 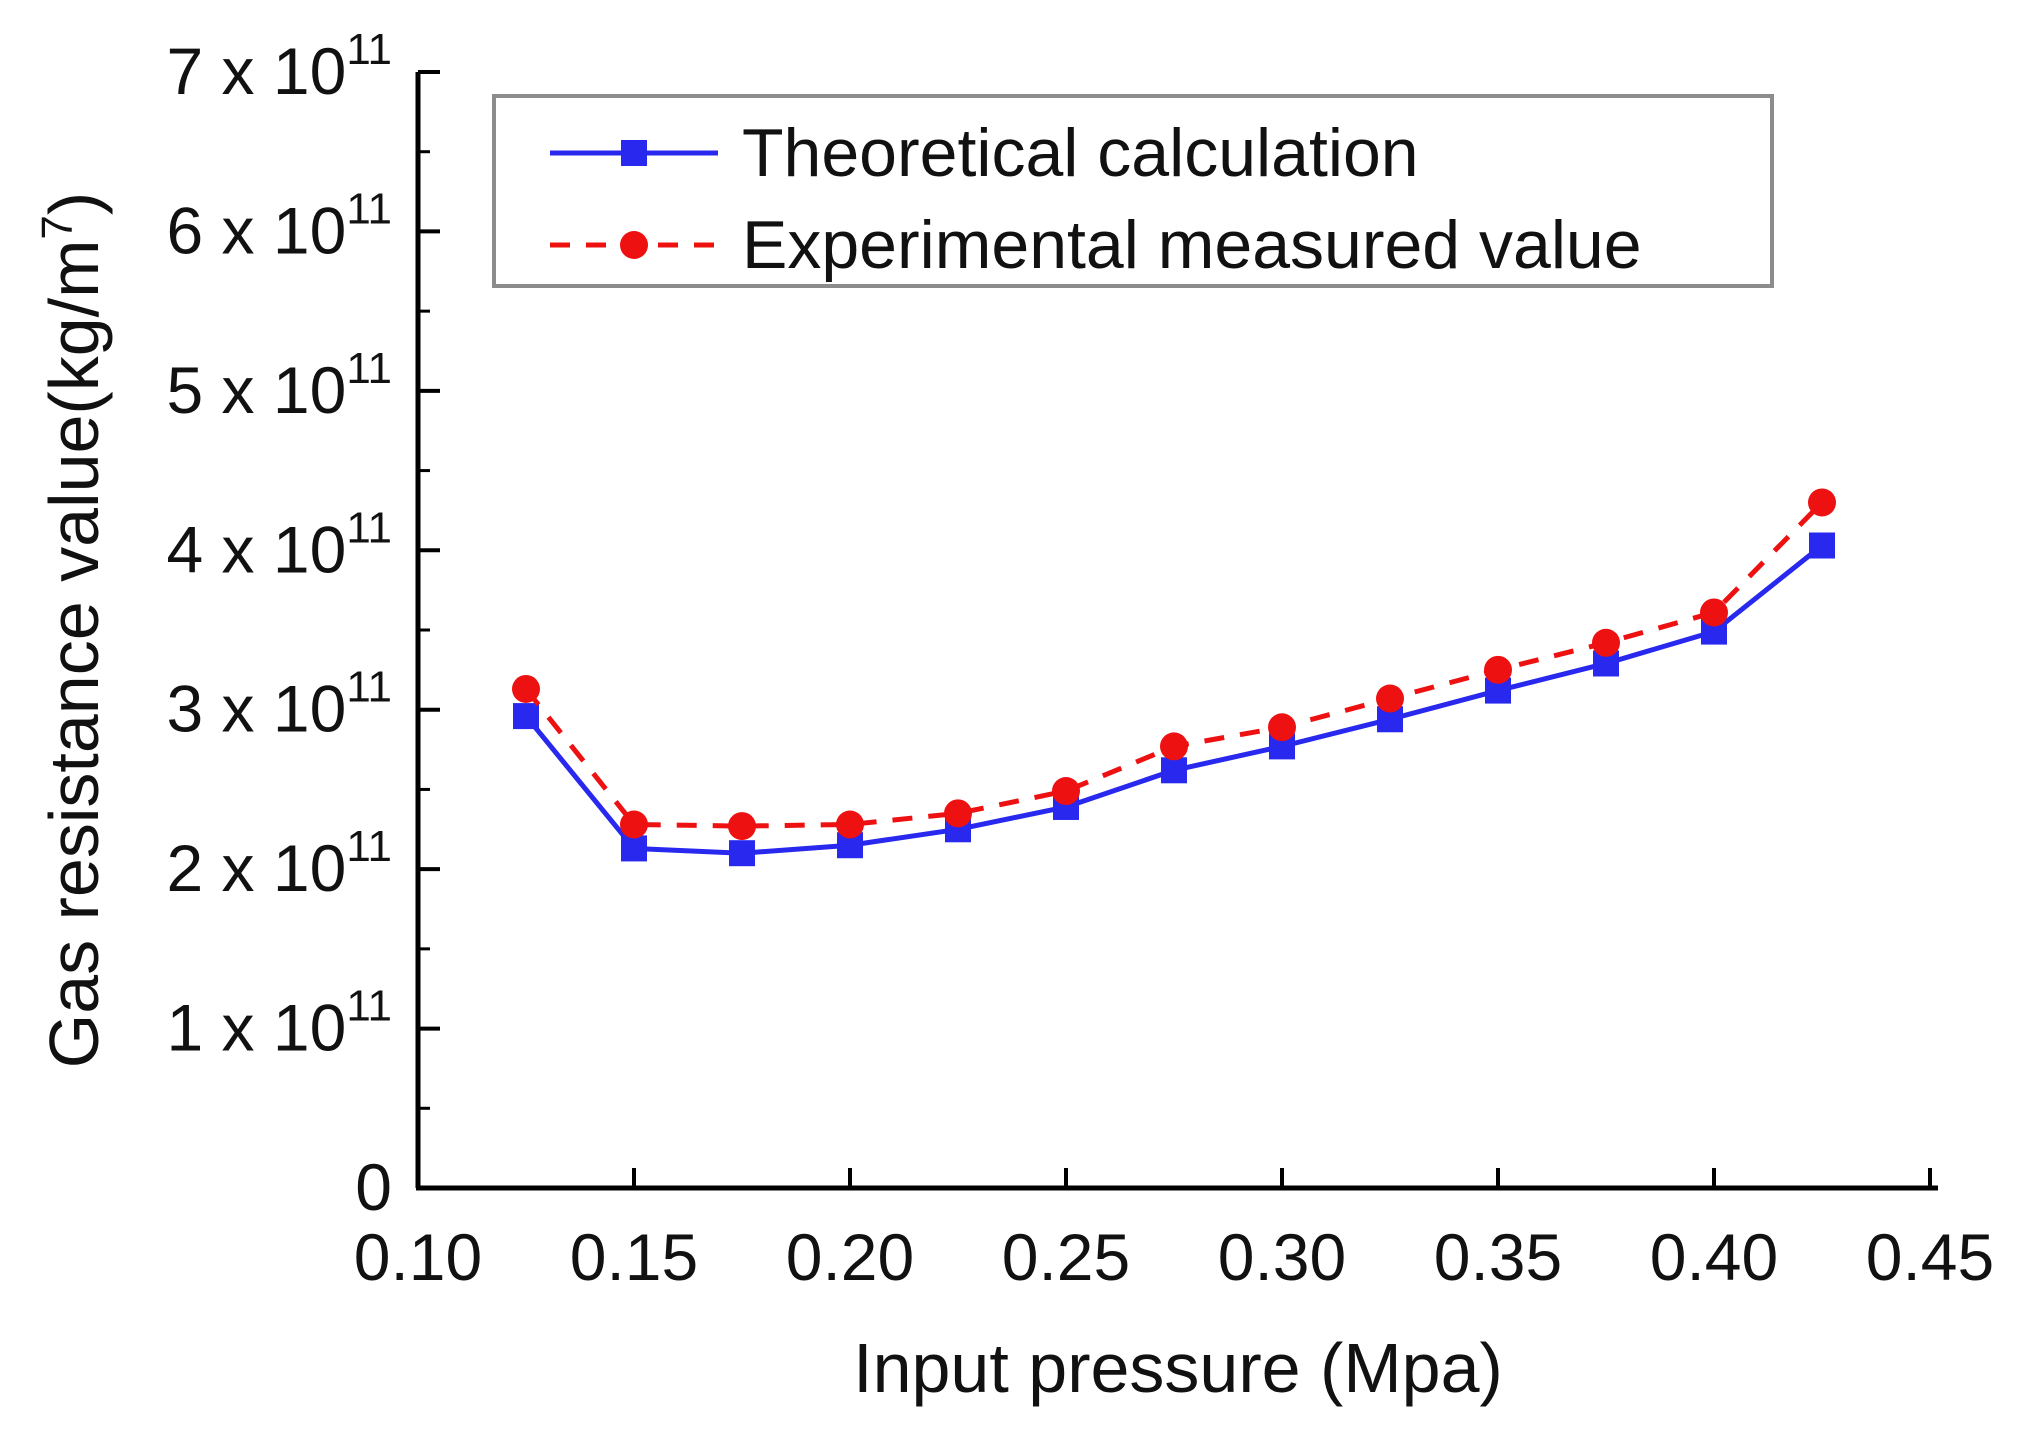 I want to click on legend-marker-experimental, so click(x=634, y=245).